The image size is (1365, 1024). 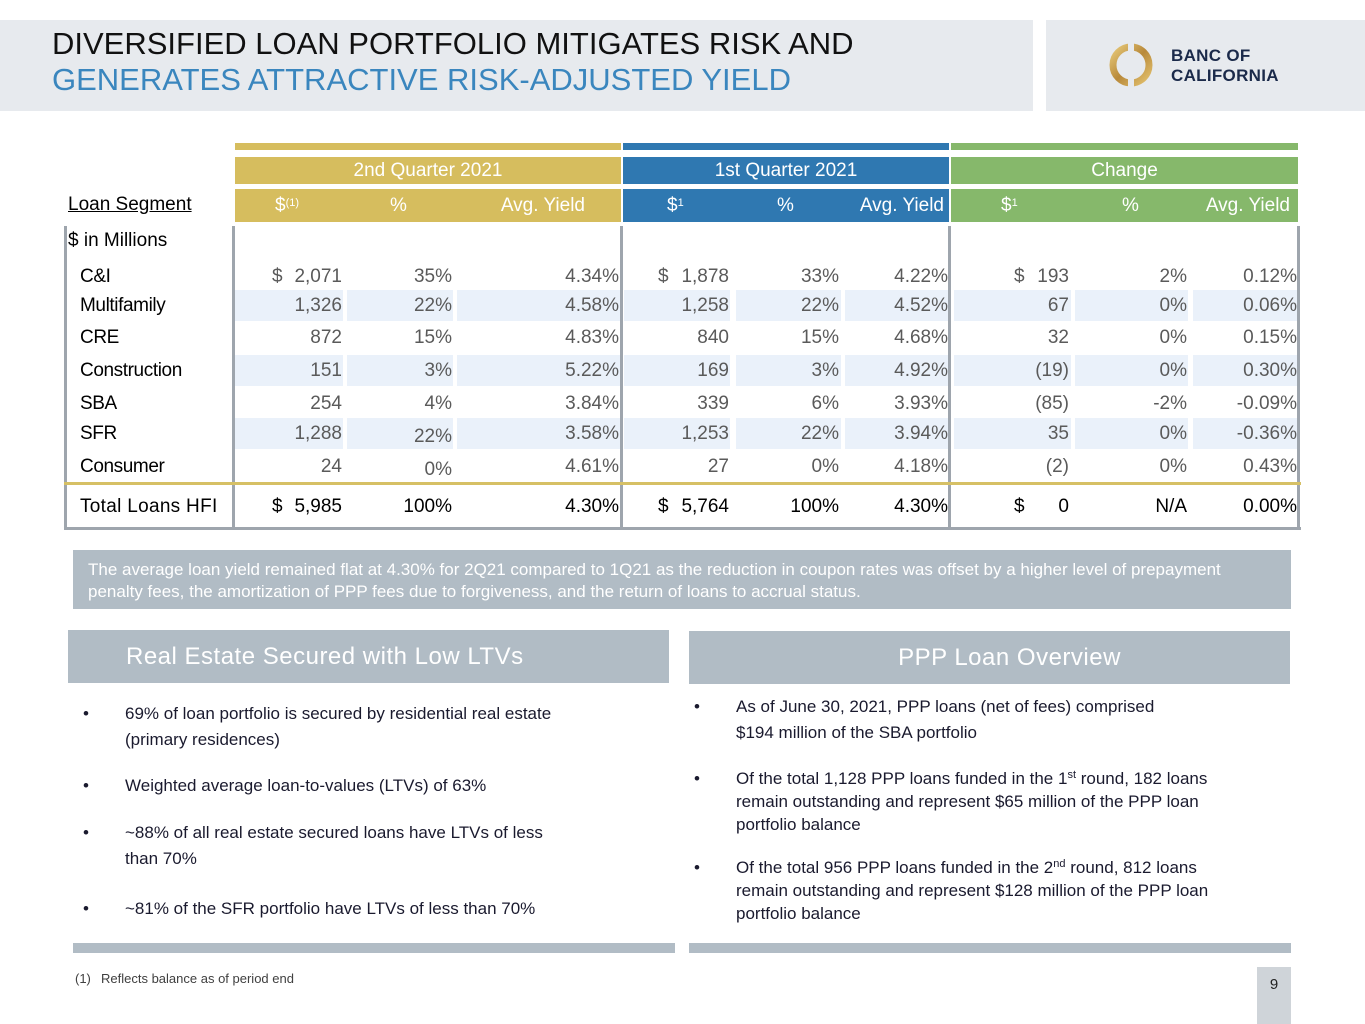 I want to click on cell-q2-amt: 1,288, so click(x=318, y=433).